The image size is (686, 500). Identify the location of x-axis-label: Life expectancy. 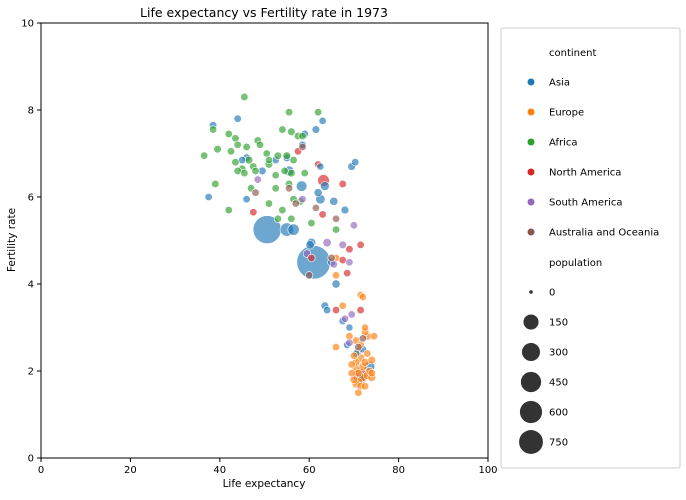
(264, 484).